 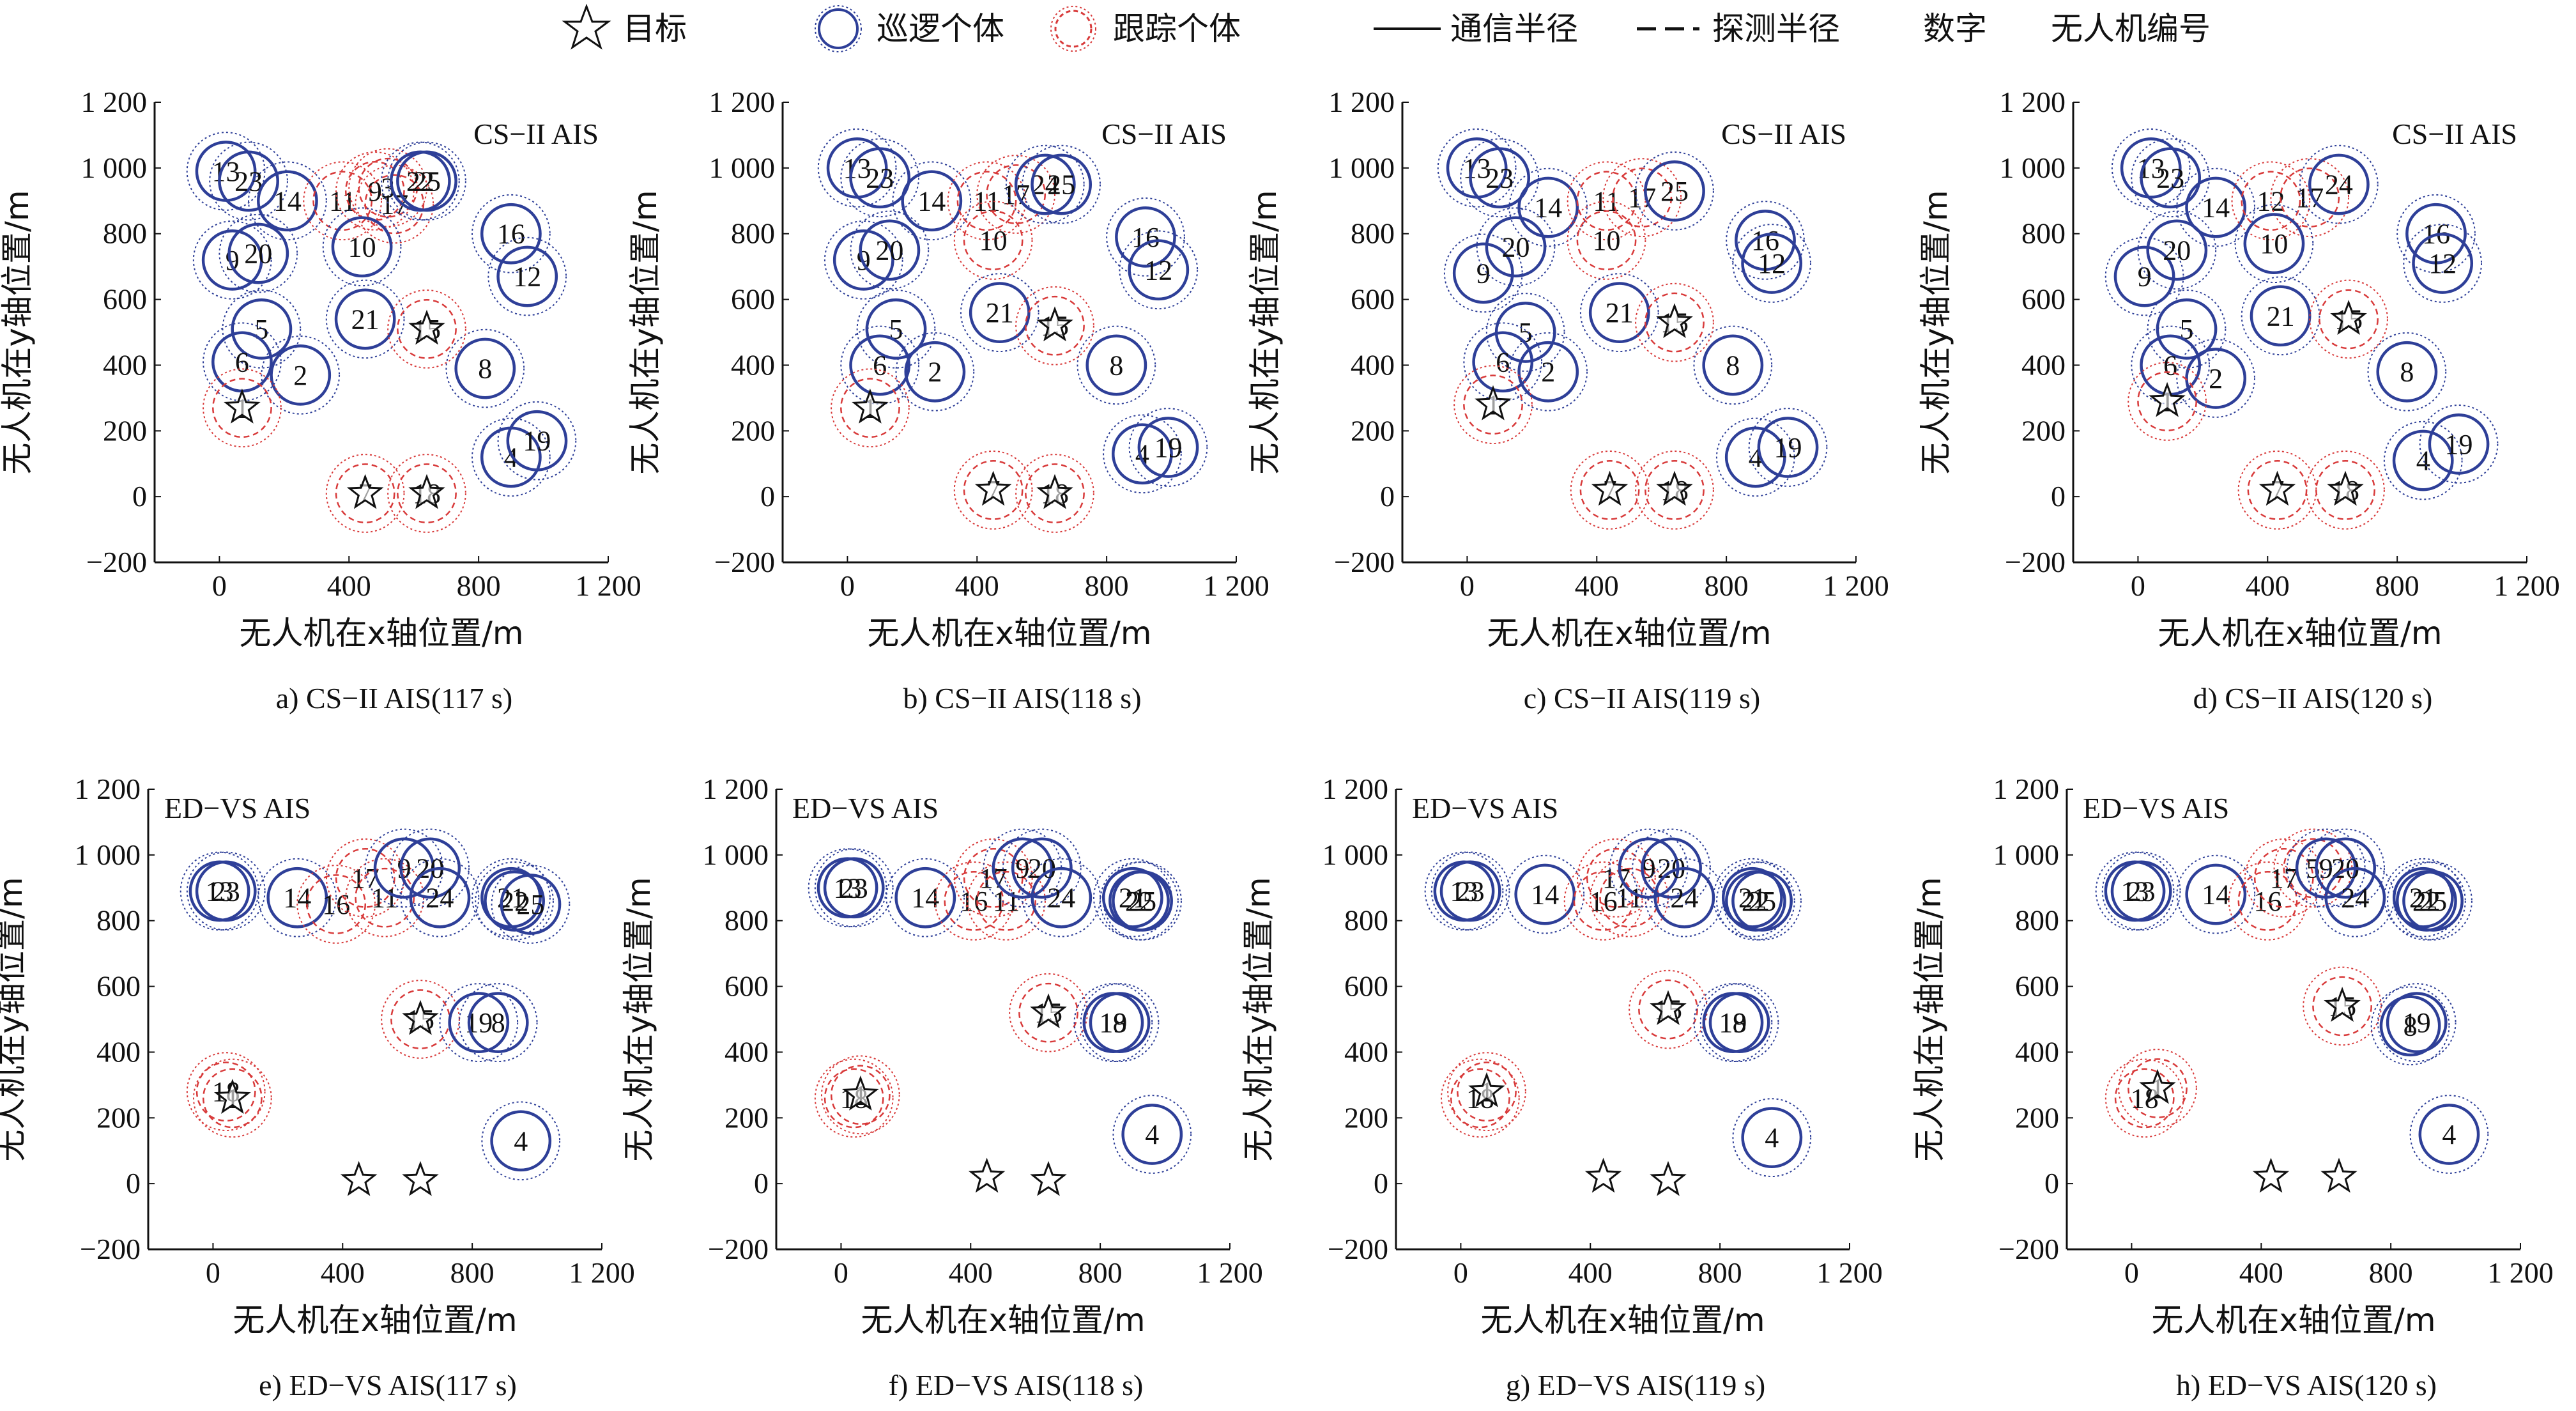 What do you see at coordinates (742, 102) in the screenshot?
I see `y-tick-label: 1 200` at bounding box center [742, 102].